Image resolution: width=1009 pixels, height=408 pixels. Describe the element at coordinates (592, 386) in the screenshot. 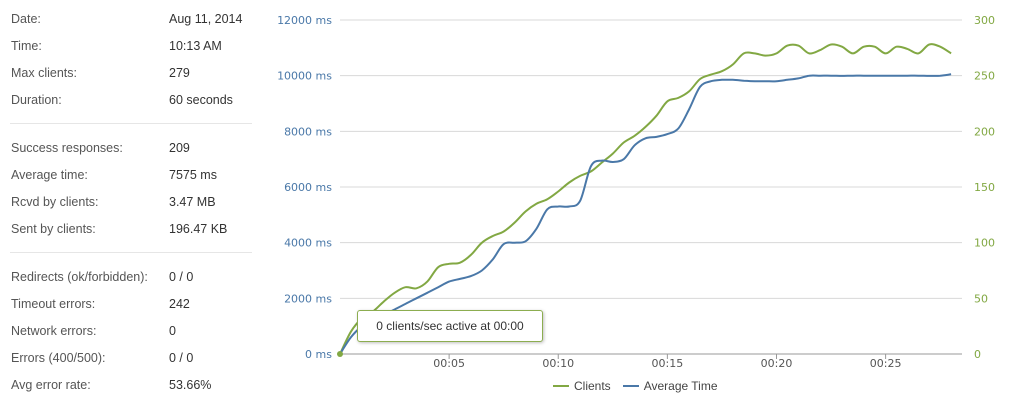

I see `legend-label: Clients` at that location.